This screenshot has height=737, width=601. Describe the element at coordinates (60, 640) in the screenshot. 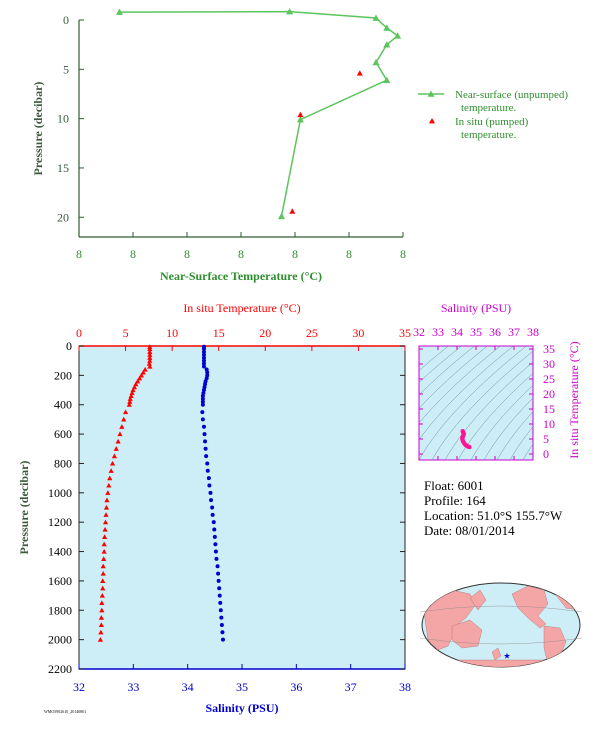

I see `y-tick-label: 2000` at that location.